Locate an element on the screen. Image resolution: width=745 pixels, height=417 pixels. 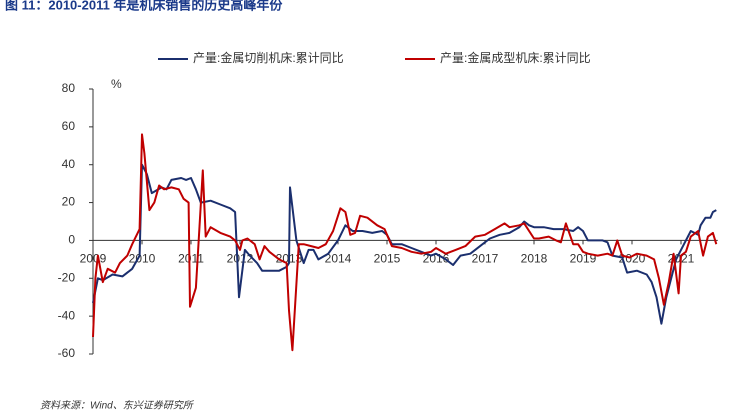
x-tick-label: 2009 is located at coordinates (93, 259).